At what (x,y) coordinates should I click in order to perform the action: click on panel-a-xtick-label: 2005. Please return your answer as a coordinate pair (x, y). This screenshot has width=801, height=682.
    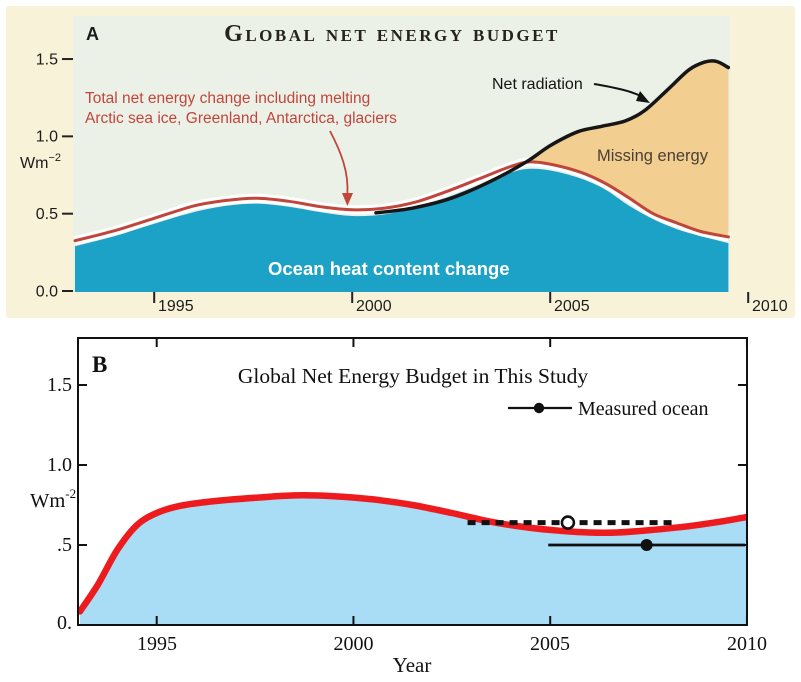
    Looking at the image, I should click on (572, 306).